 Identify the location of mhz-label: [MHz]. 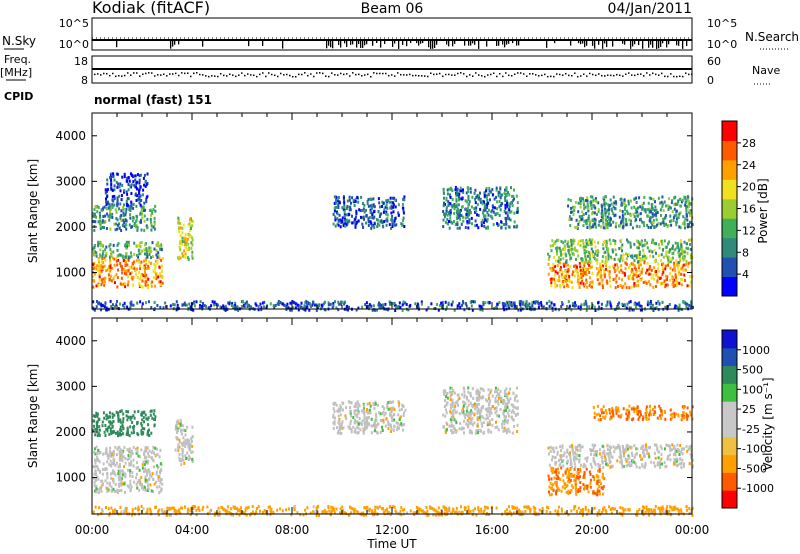
(16, 72).